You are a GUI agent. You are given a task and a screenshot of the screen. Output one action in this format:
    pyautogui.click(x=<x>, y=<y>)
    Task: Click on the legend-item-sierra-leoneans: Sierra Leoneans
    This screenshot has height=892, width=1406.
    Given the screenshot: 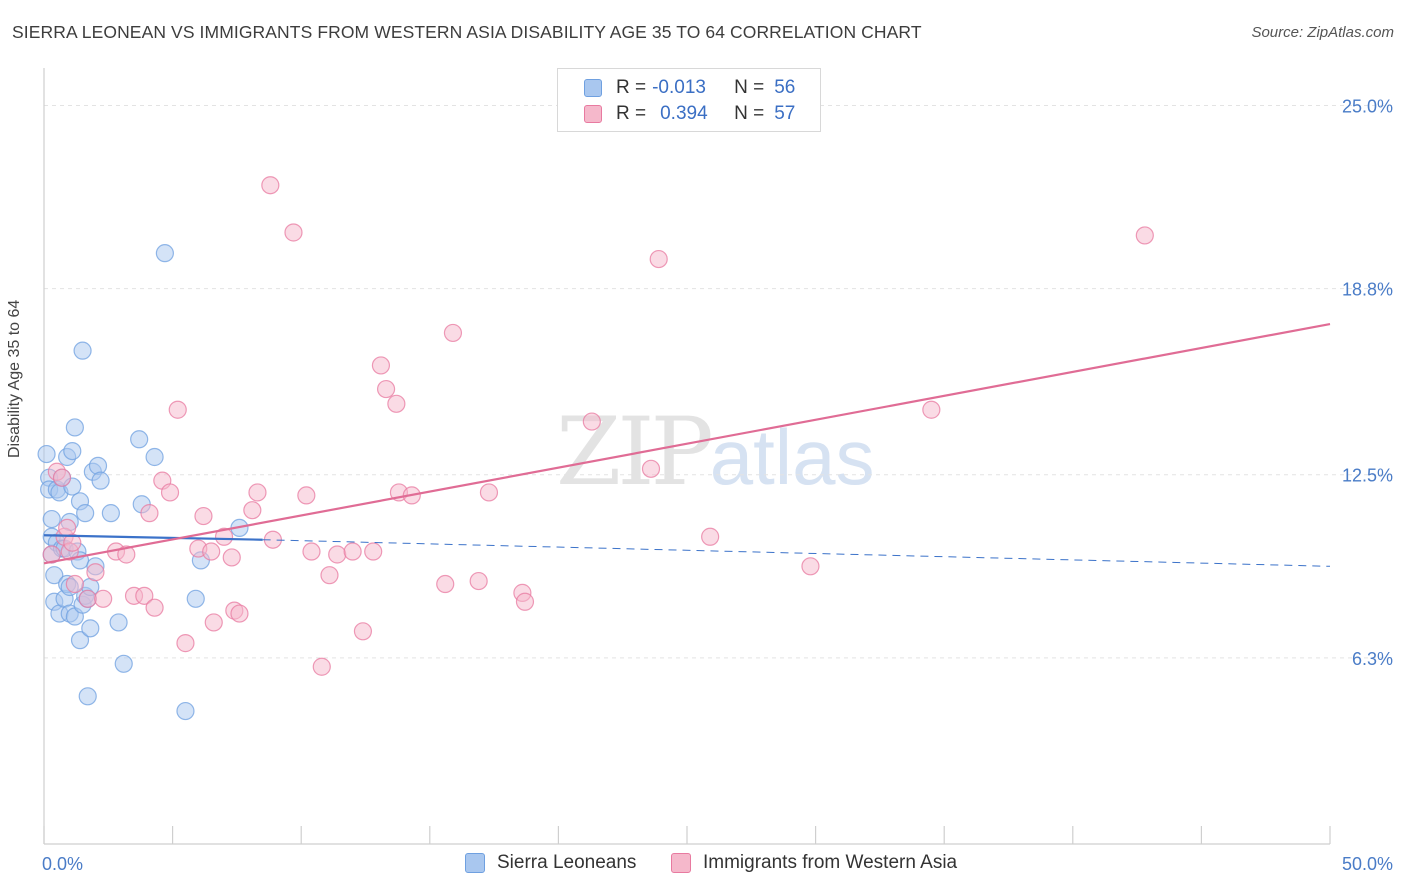 What is the action you would take?
    pyautogui.click(x=550, y=863)
    